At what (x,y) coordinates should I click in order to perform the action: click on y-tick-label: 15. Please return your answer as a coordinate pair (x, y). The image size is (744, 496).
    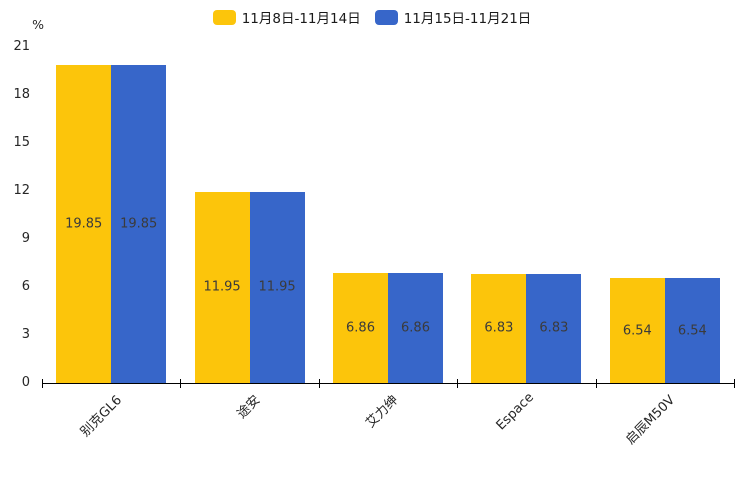
    Looking at the image, I should click on (21, 142).